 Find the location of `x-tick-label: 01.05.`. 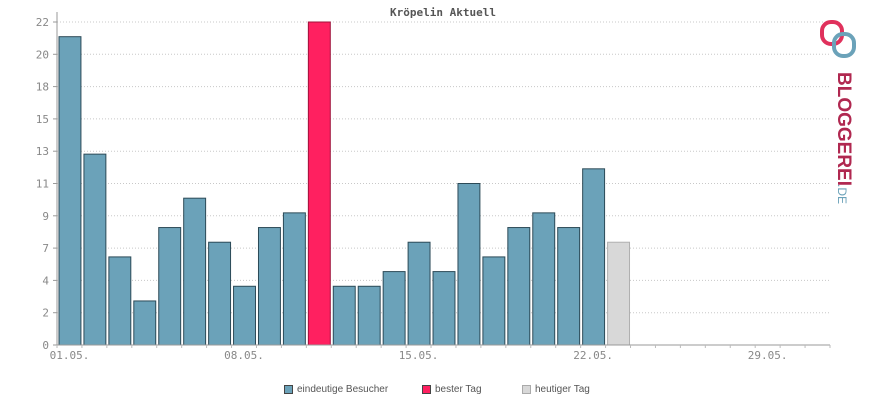

x-tick-label: 01.05. is located at coordinates (70, 355).